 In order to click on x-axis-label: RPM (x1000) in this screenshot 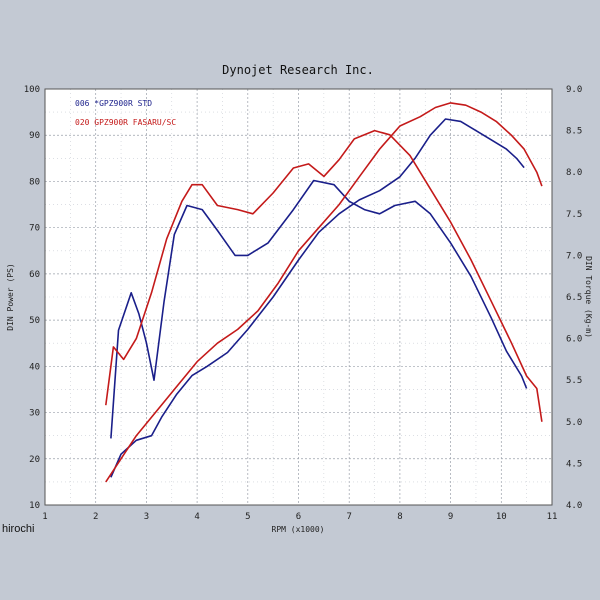, I will do `click(298, 529)`.